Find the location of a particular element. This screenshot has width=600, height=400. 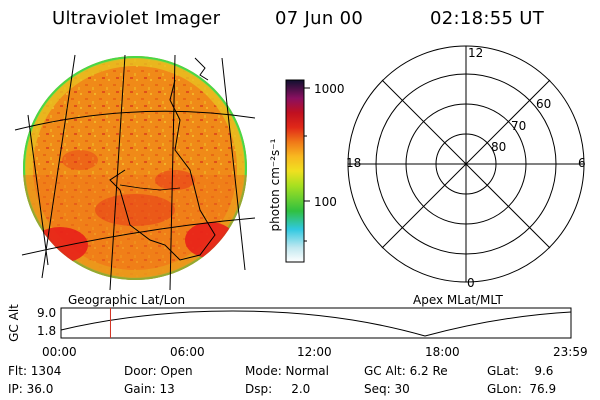

sequence-number: Seq: 30 is located at coordinates (387, 389).